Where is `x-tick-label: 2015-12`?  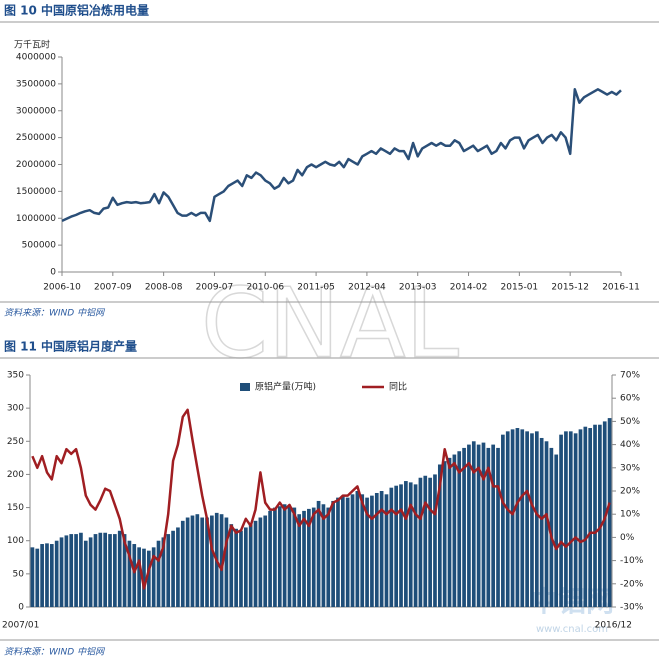
x-tick-label: 2015-12 is located at coordinates (570, 288).